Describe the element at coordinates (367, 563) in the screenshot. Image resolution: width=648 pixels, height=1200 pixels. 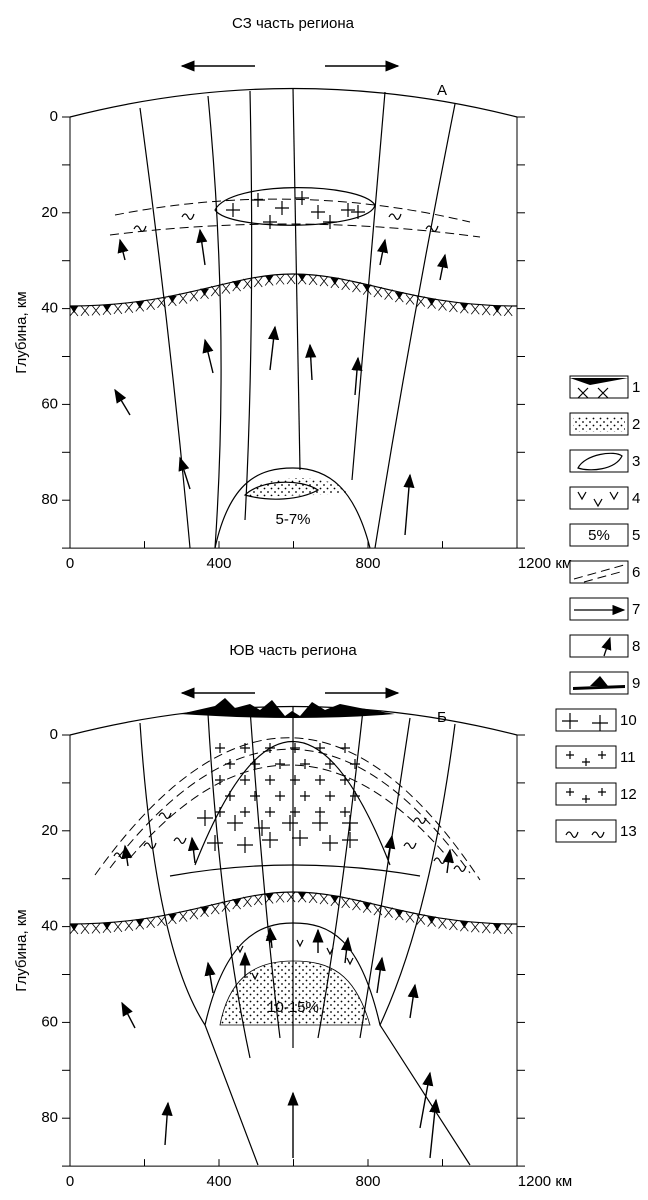
I see `x-tick-label: 800` at that location.